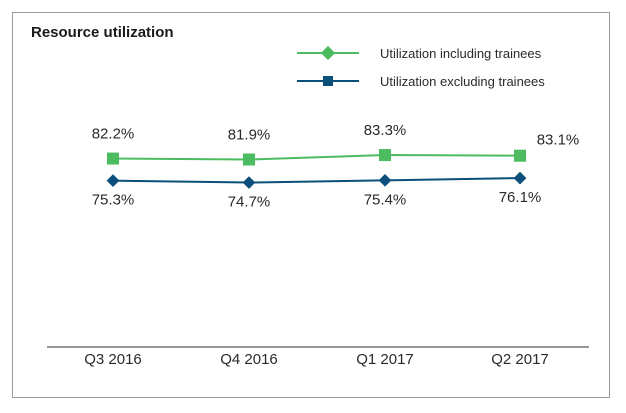 The width and height of the screenshot is (626, 413). What do you see at coordinates (520, 359) in the screenshot?
I see `x-tick-label: Q2 2017` at bounding box center [520, 359].